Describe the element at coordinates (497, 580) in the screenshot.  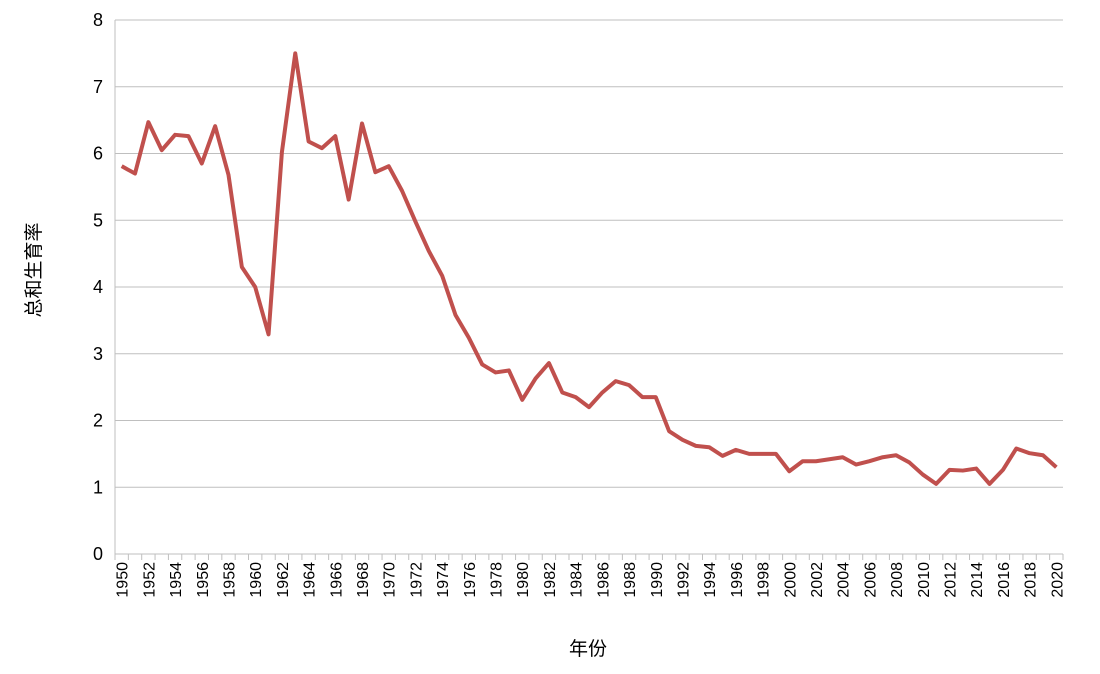
I see `x-tick-label: 1978` at that location.